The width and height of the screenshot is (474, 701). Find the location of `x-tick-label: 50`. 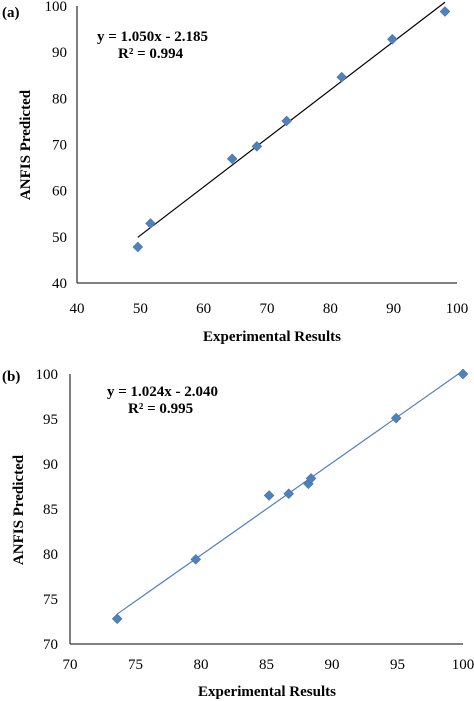

x-tick-label: 50 is located at coordinates (140, 309).